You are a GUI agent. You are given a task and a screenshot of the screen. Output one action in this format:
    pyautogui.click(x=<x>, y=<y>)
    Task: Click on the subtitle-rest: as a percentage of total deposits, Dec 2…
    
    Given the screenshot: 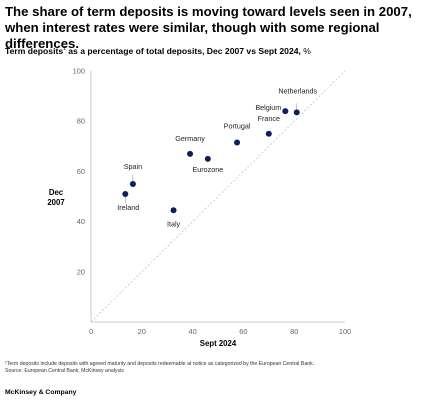 What is the action you would take?
    pyautogui.click(x=183, y=51)
    